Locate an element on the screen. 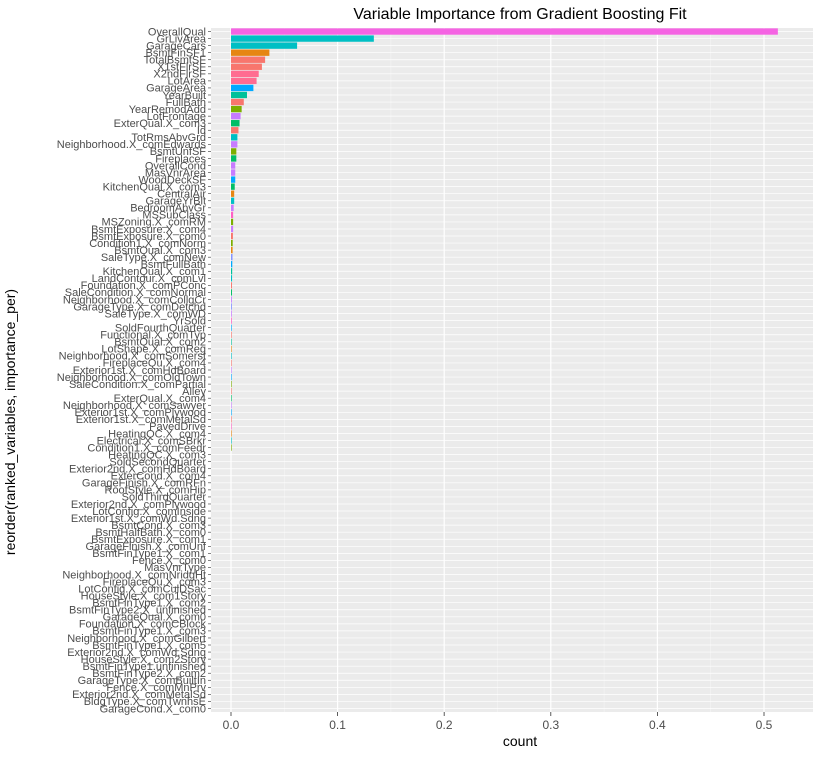 The width and height of the screenshot is (822, 757). y-tick-label: YrSold is located at coordinates (189, 321).